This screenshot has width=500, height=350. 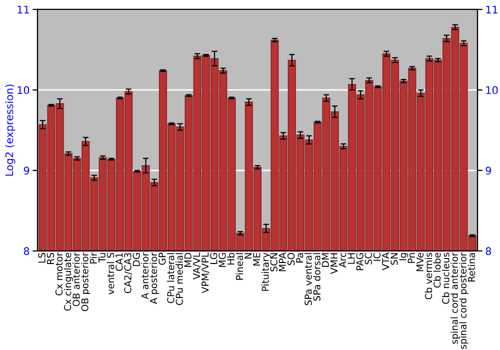 What do you see at coordinates (162, 258) in the screenshot?
I see `x-tick-label: GP` at bounding box center [162, 258].